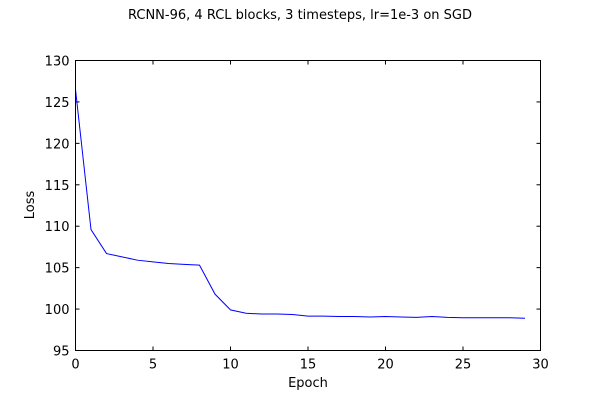 The image size is (600, 400). What do you see at coordinates (540, 365) in the screenshot?
I see `x-tick-label: 30` at bounding box center [540, 365].